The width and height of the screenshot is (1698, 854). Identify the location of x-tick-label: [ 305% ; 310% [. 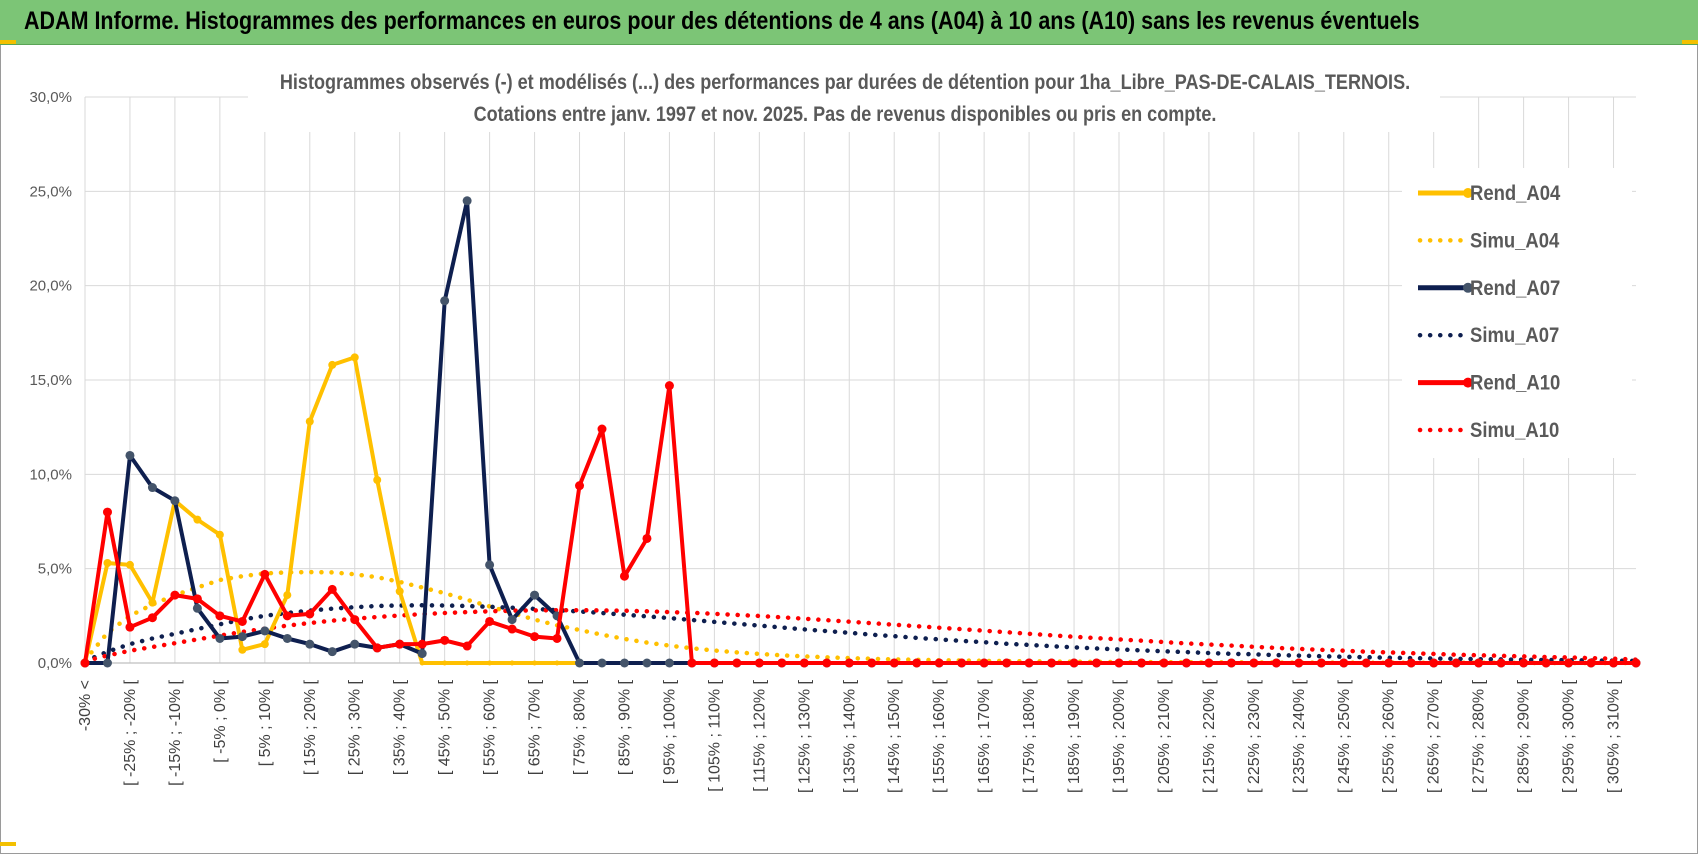
(1614, 736).